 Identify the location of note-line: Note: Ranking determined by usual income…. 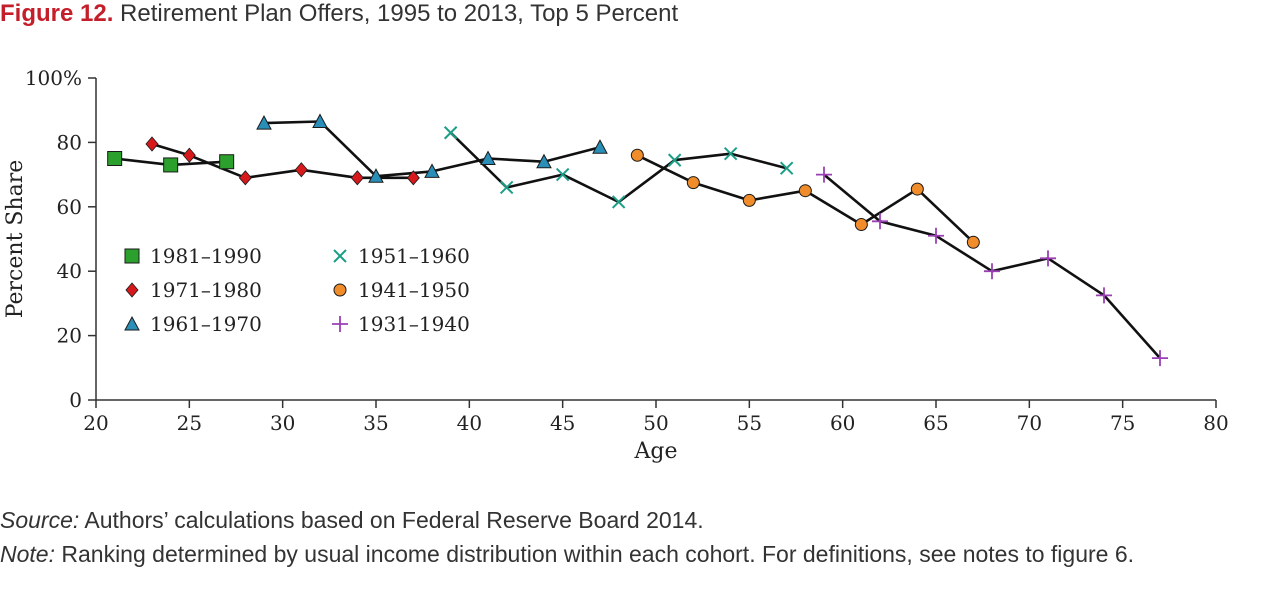
(640, 554).